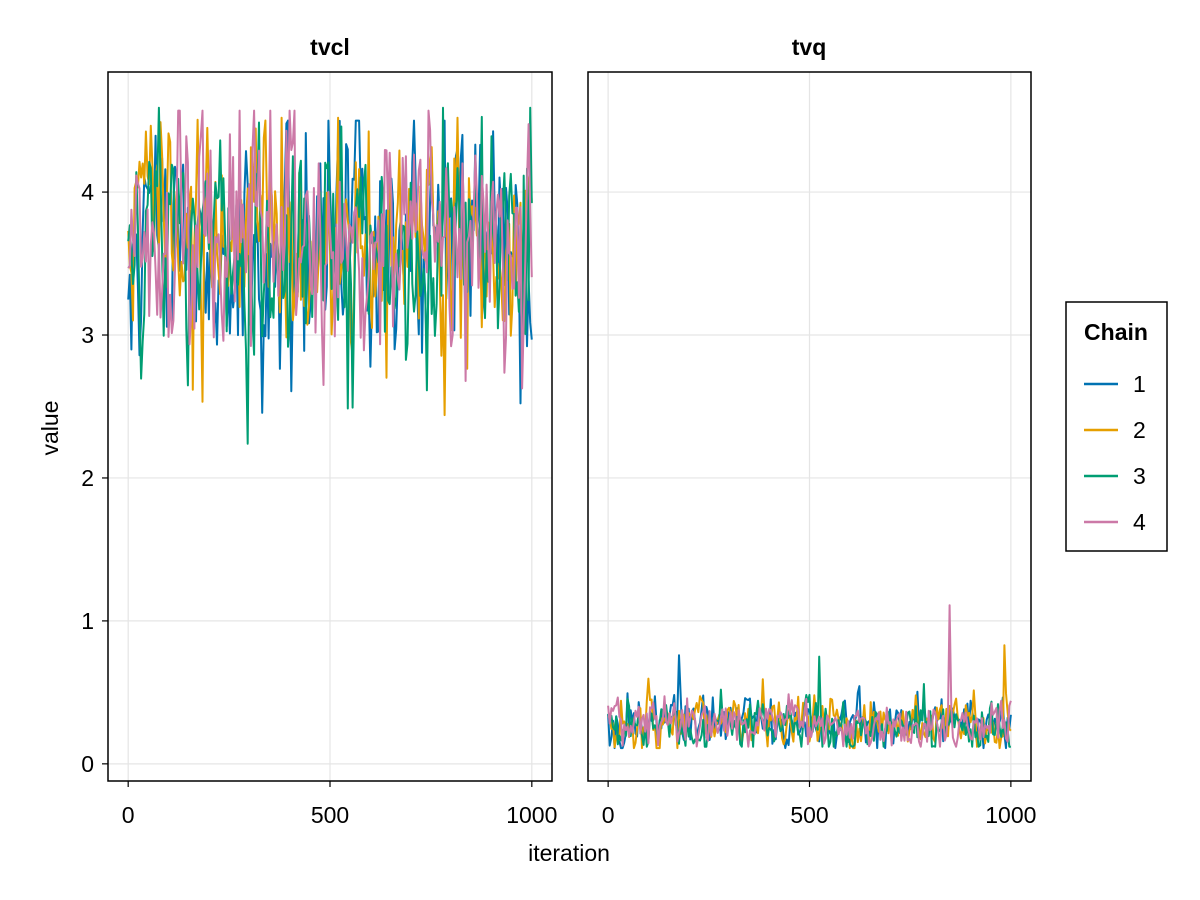 This screenshot has height=900, width=1200. I want to click on legend-frame, so click(1116, 426).